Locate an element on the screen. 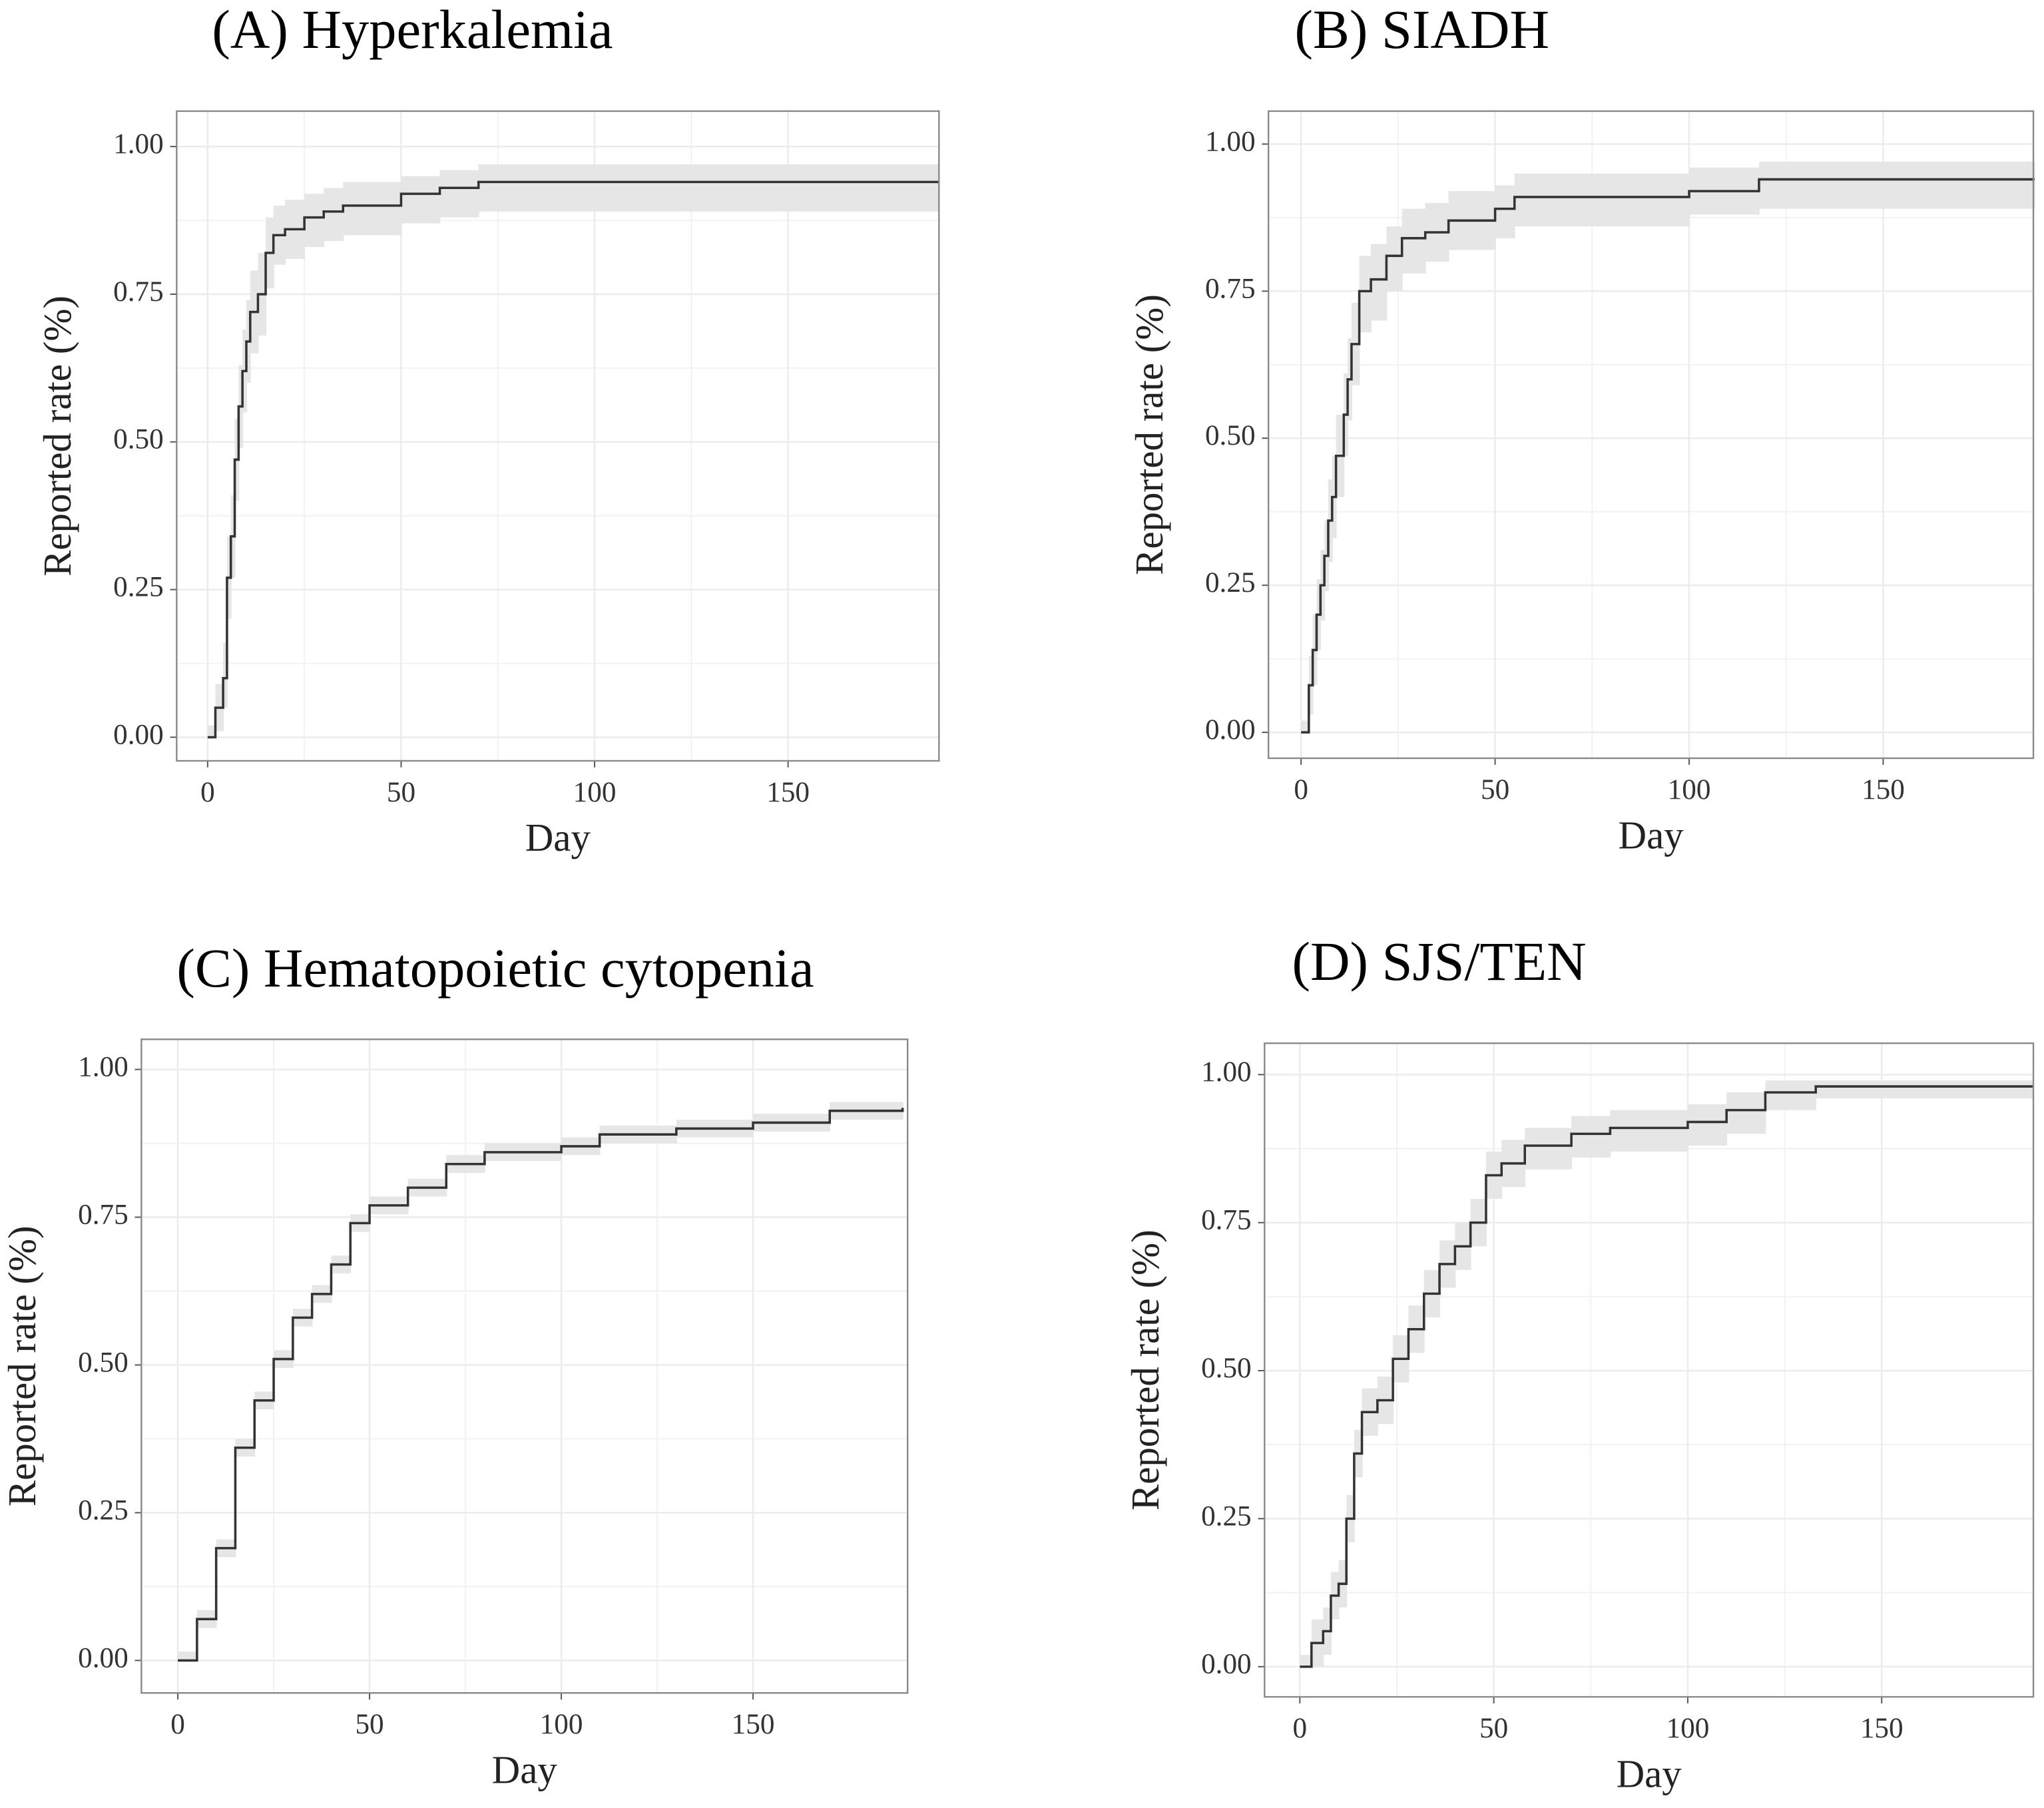  chart-title: (A) Hyperkalemia is located at coordinates (412, 30).